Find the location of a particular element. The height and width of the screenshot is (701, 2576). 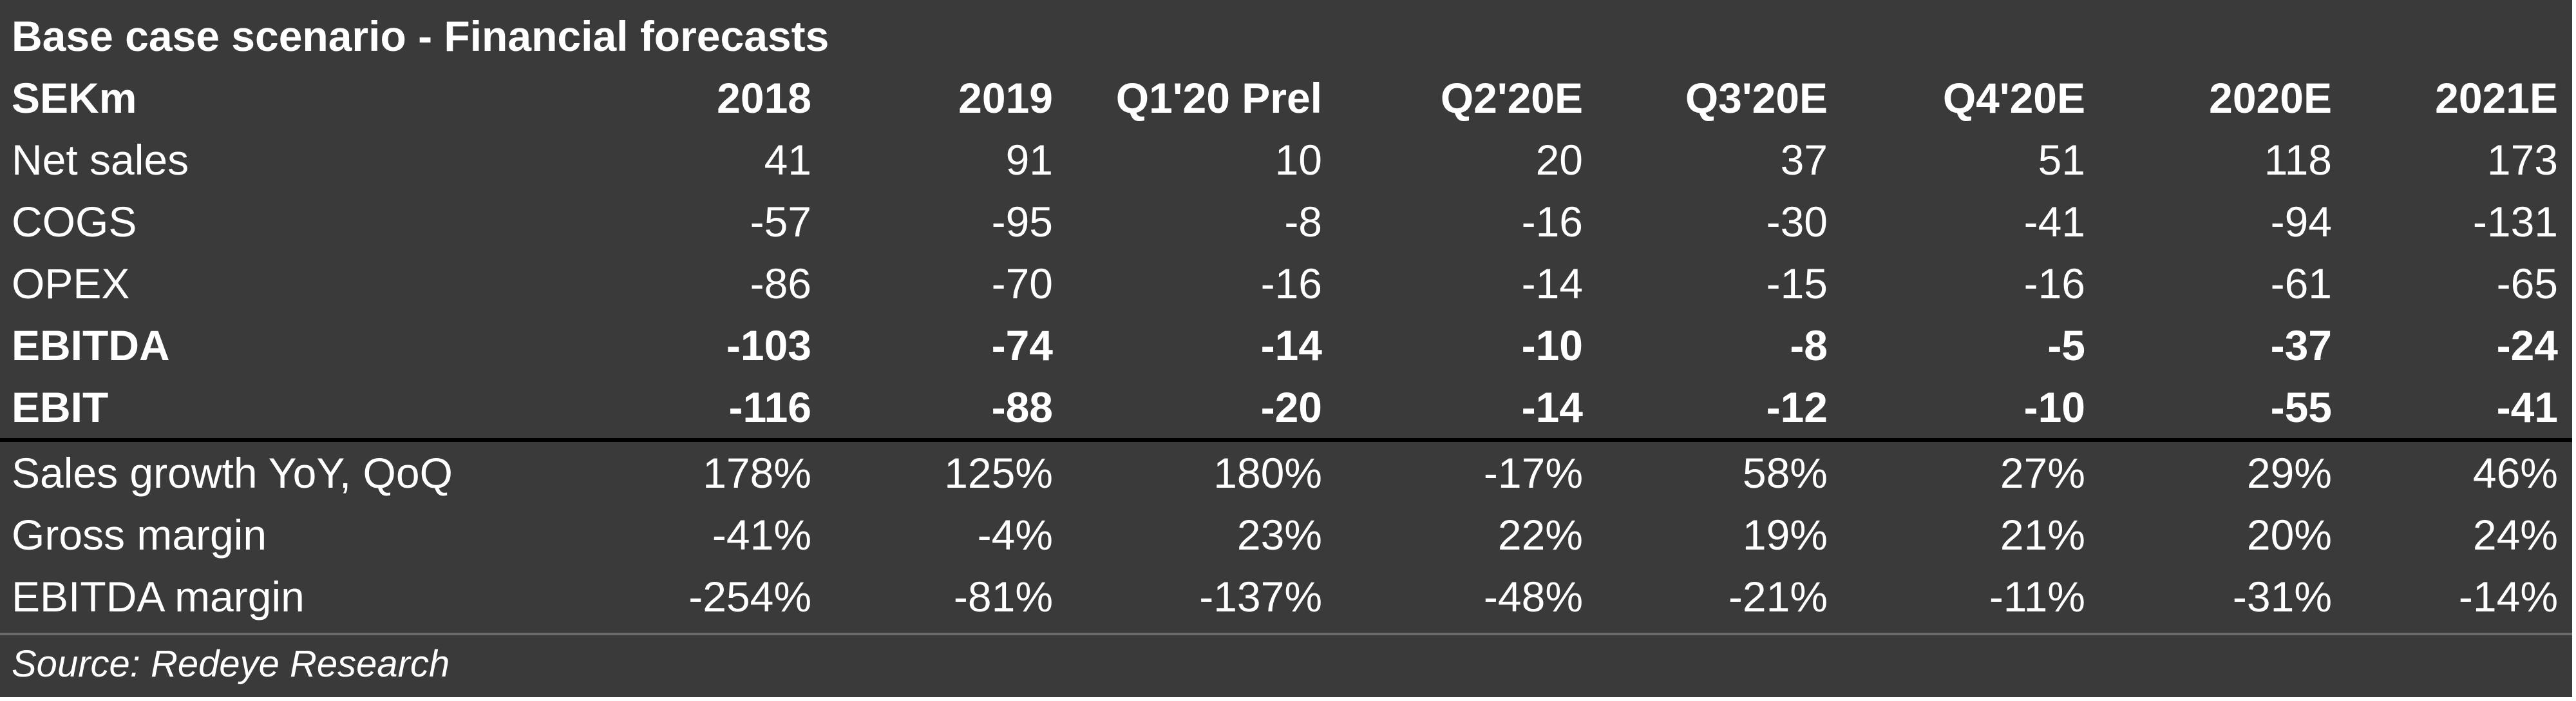

cell: -5 is located at coordinates (2066, 345).